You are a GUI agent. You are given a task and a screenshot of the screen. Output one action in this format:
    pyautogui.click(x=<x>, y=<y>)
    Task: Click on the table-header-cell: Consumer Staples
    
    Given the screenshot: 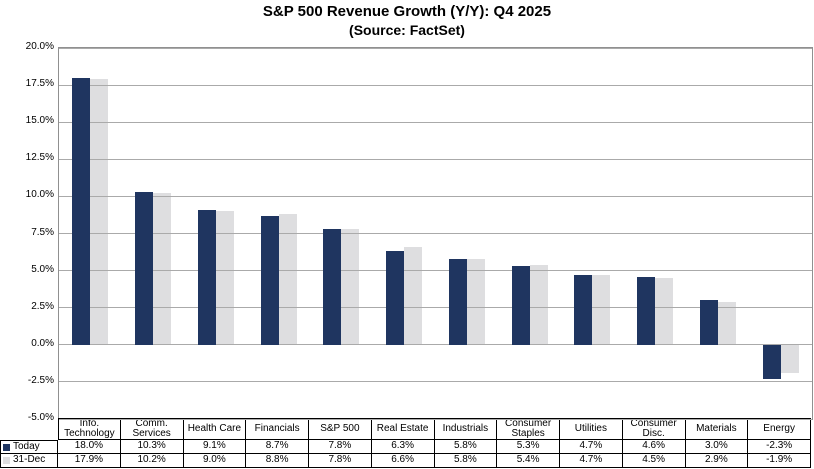 What is the action you would take?
    pyautogui.click(x=528, y=429)
    